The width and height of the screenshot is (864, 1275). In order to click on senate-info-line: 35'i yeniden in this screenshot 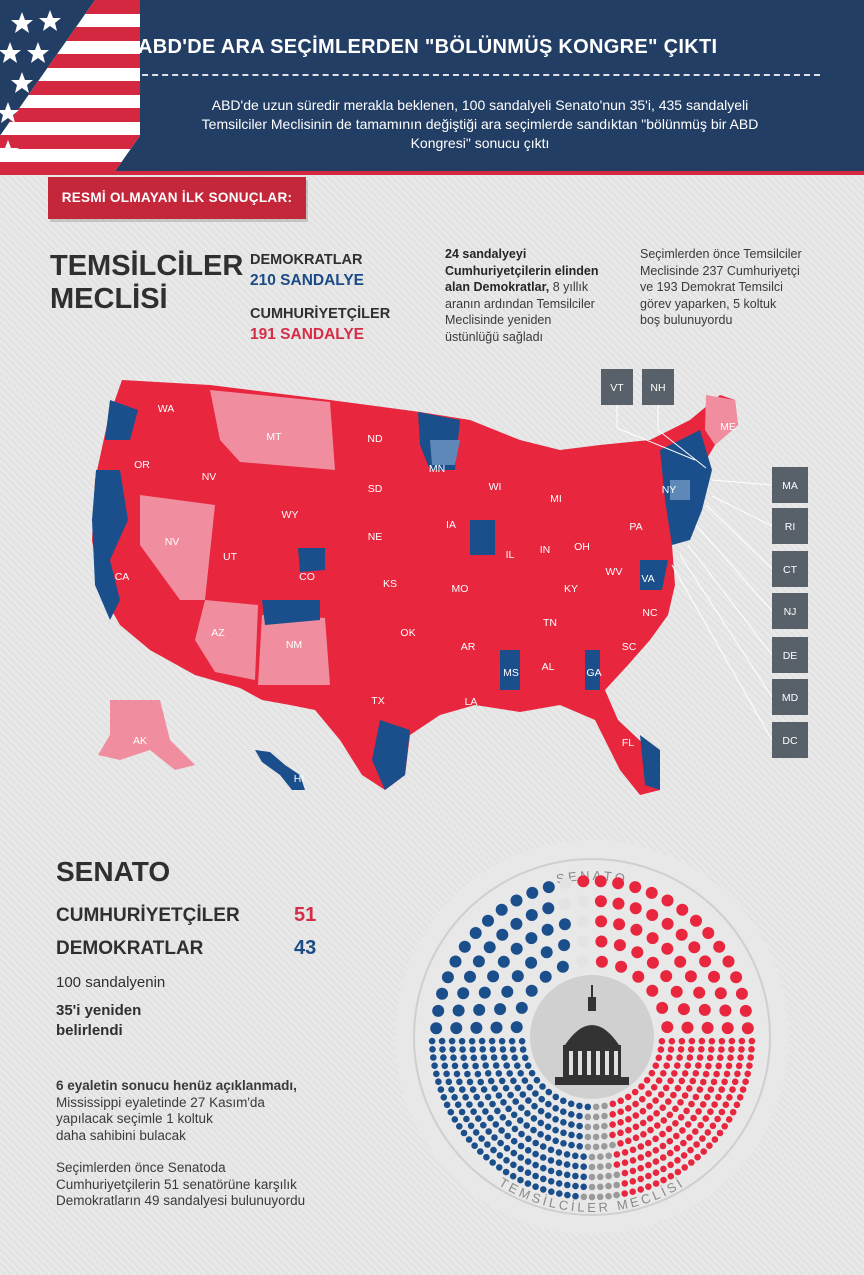, I will do `click(99, 1010)`.